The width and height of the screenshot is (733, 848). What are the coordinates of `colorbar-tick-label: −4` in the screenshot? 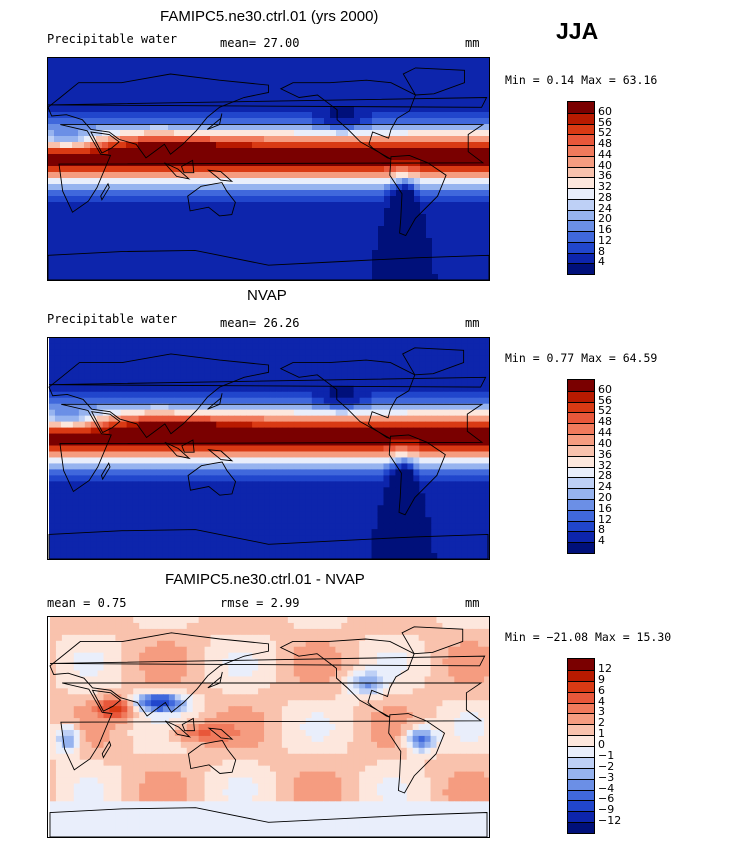 It's located at (606, 788).